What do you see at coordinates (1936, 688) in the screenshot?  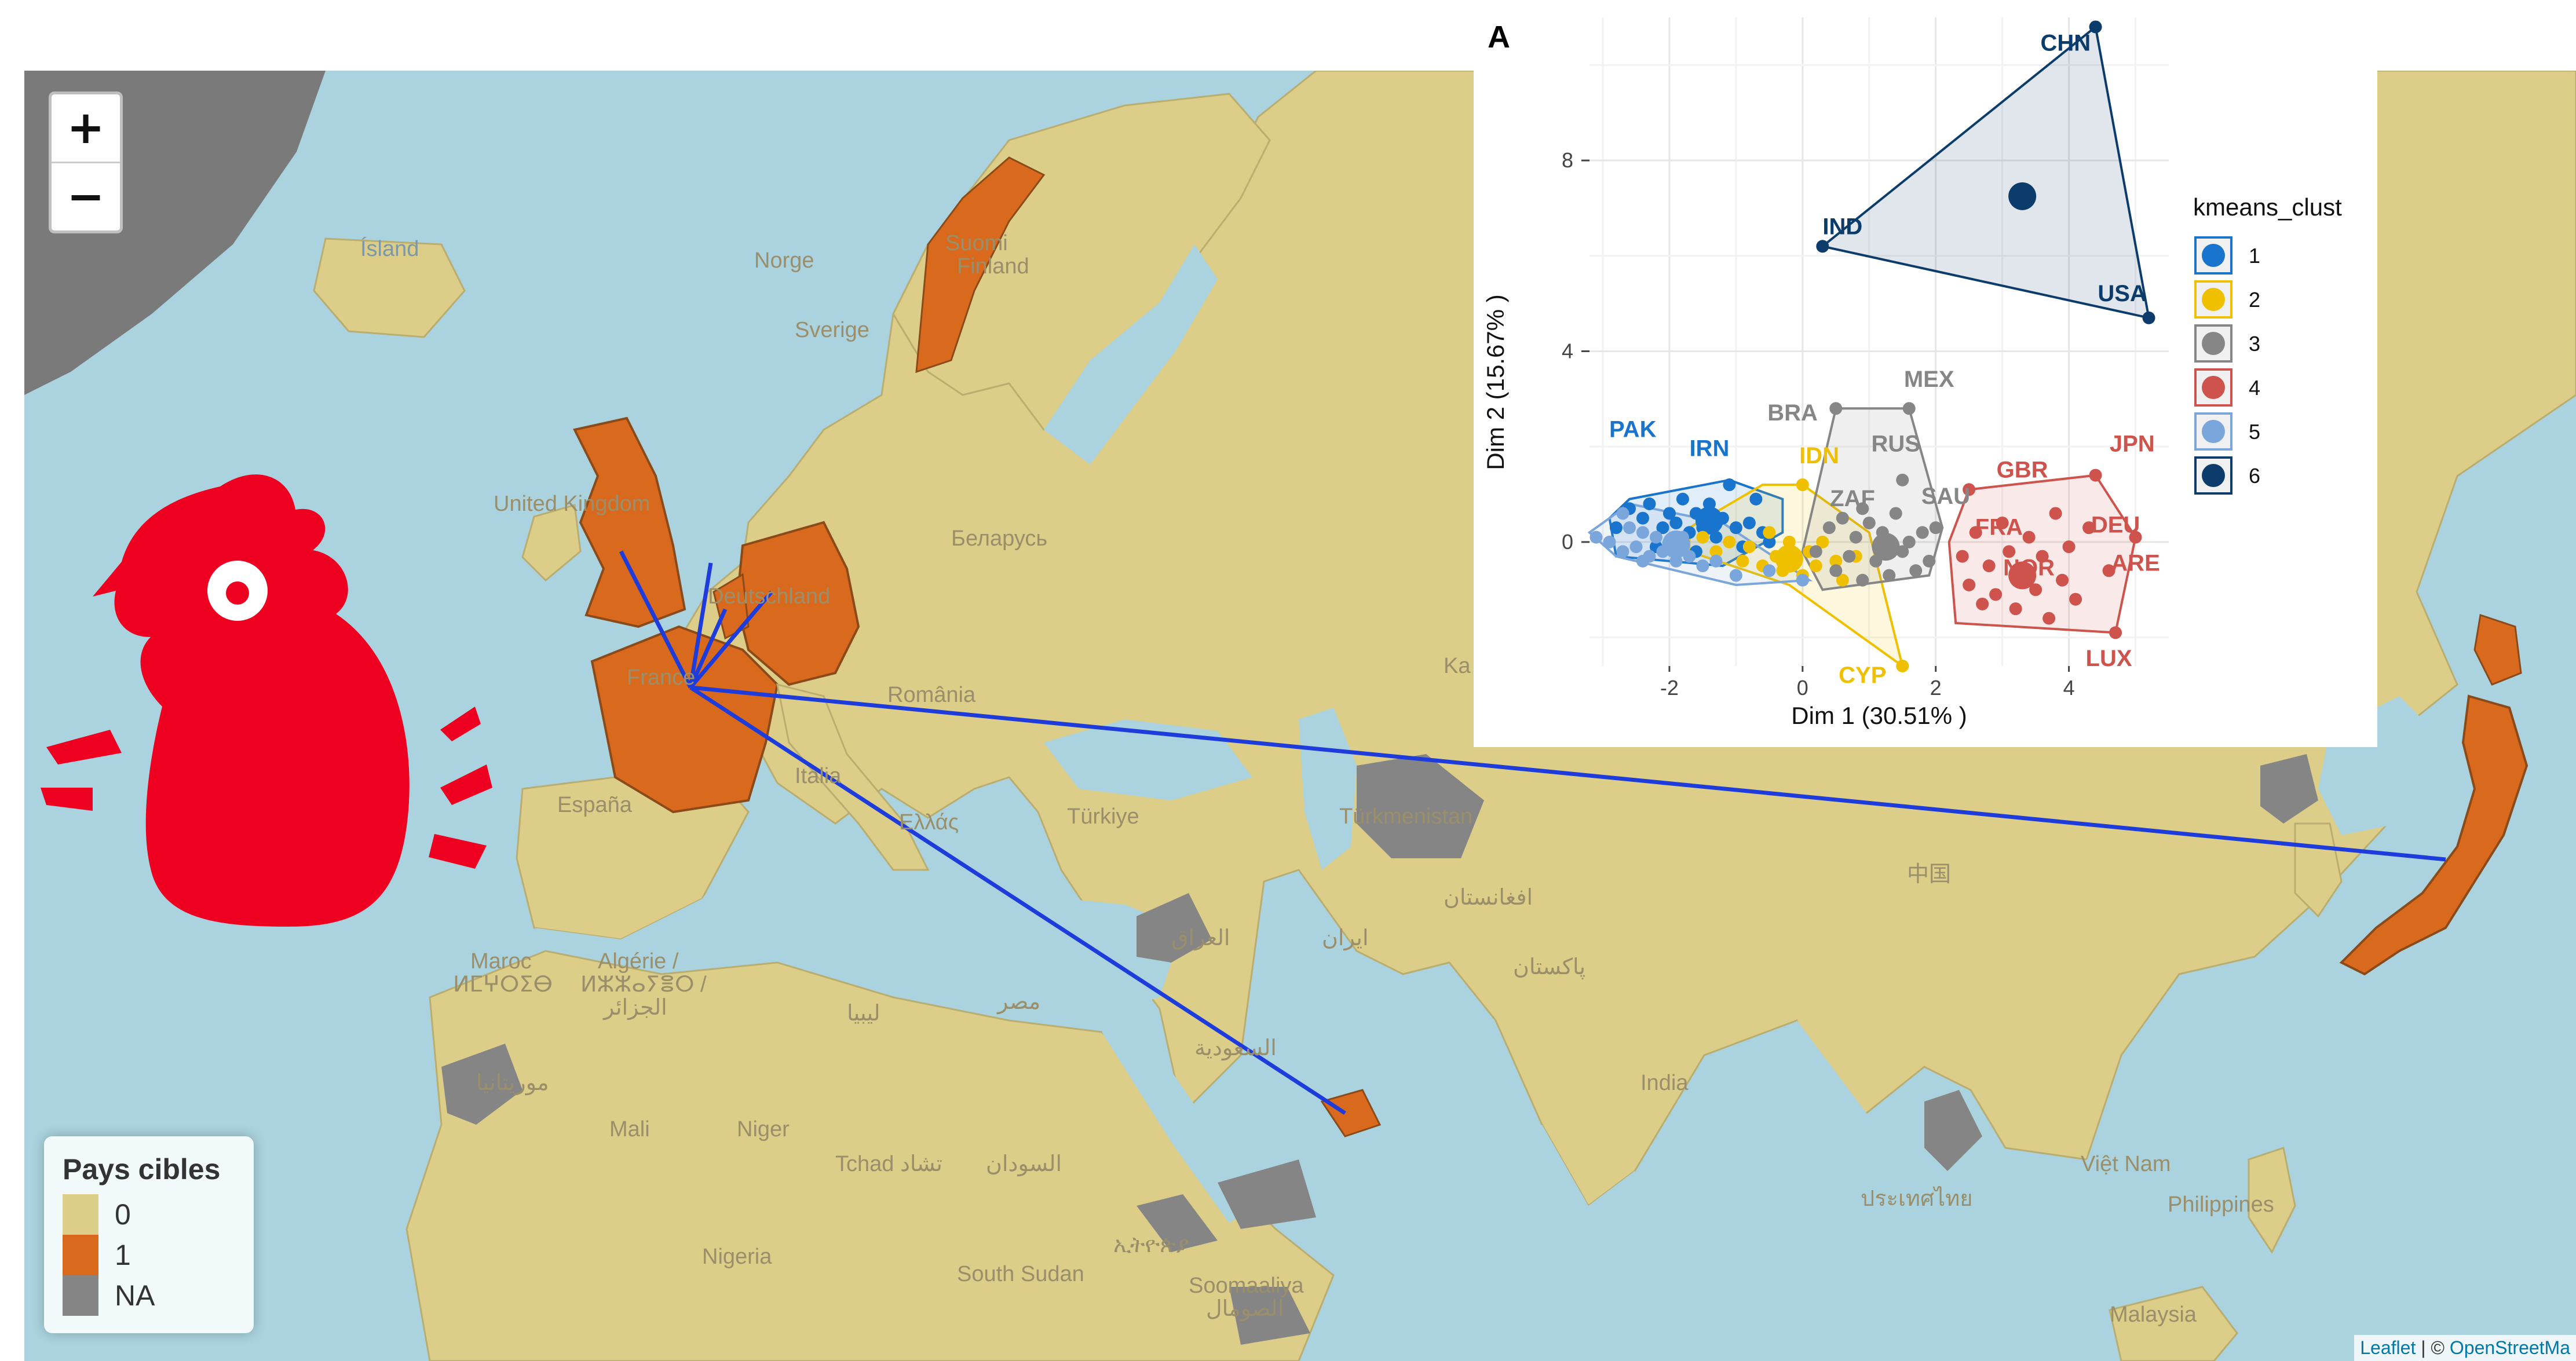 I see `x-tick-label: 2` at bounding box center [1936, 688].